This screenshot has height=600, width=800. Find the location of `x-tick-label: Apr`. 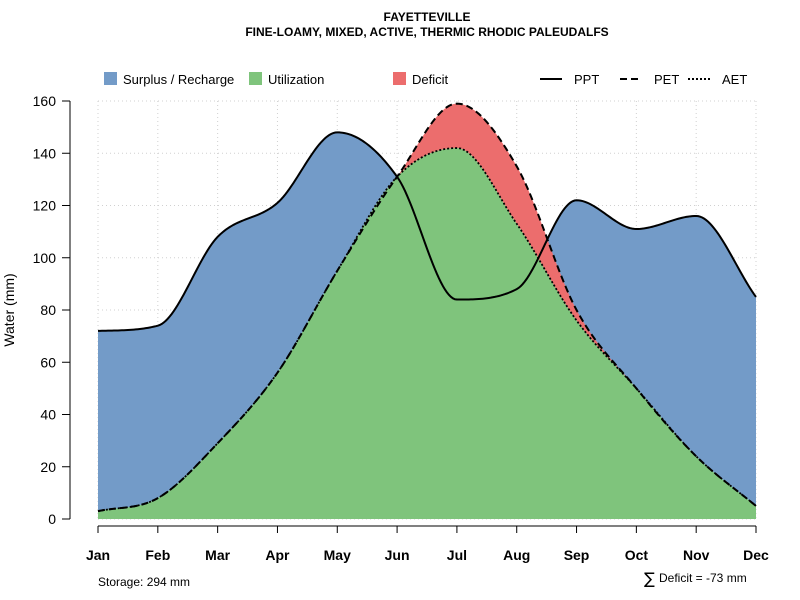

x-tick-label: Apr is located at coordinates (277, 555).